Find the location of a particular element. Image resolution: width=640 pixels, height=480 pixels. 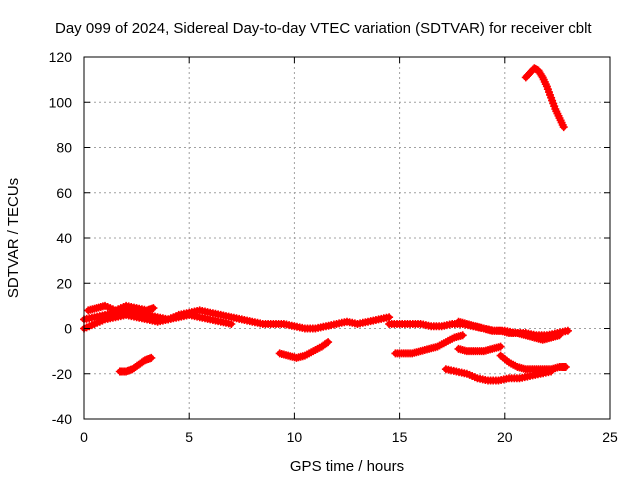

x-tick-label: 0 is located at coordinates (84, 437).